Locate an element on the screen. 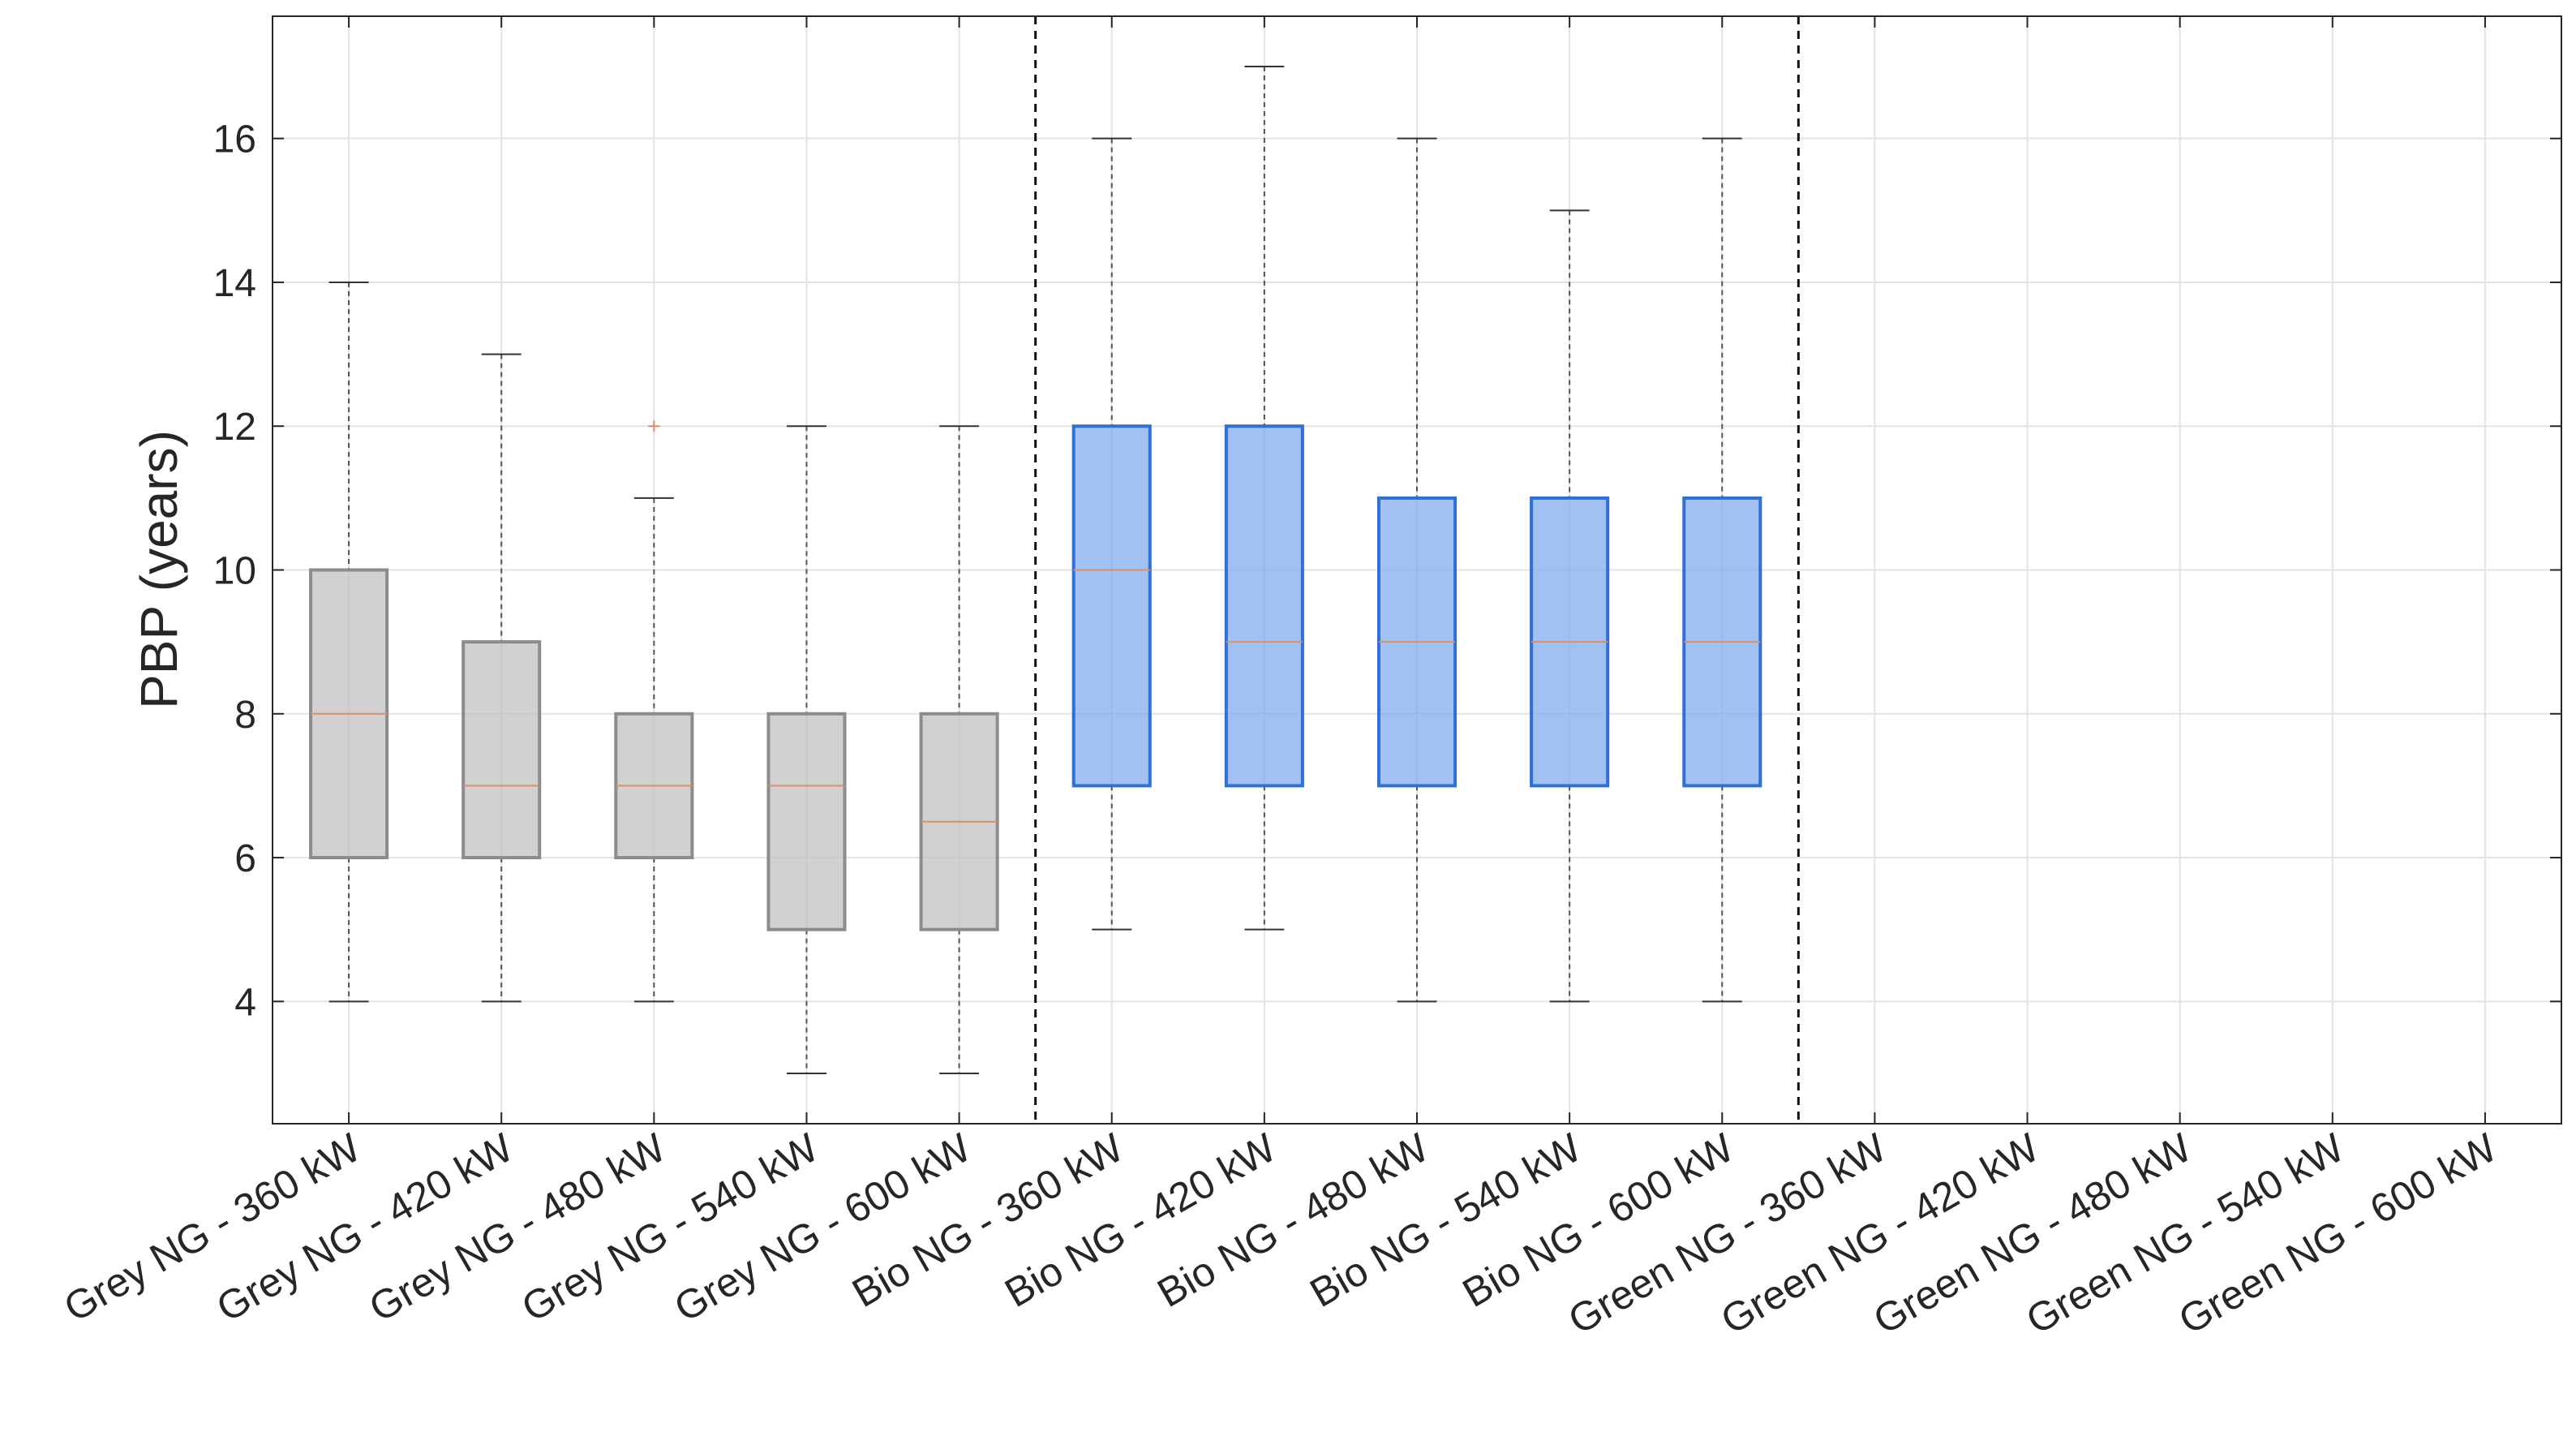  y-tick-label: 10 is located at coordinates (234, 571).